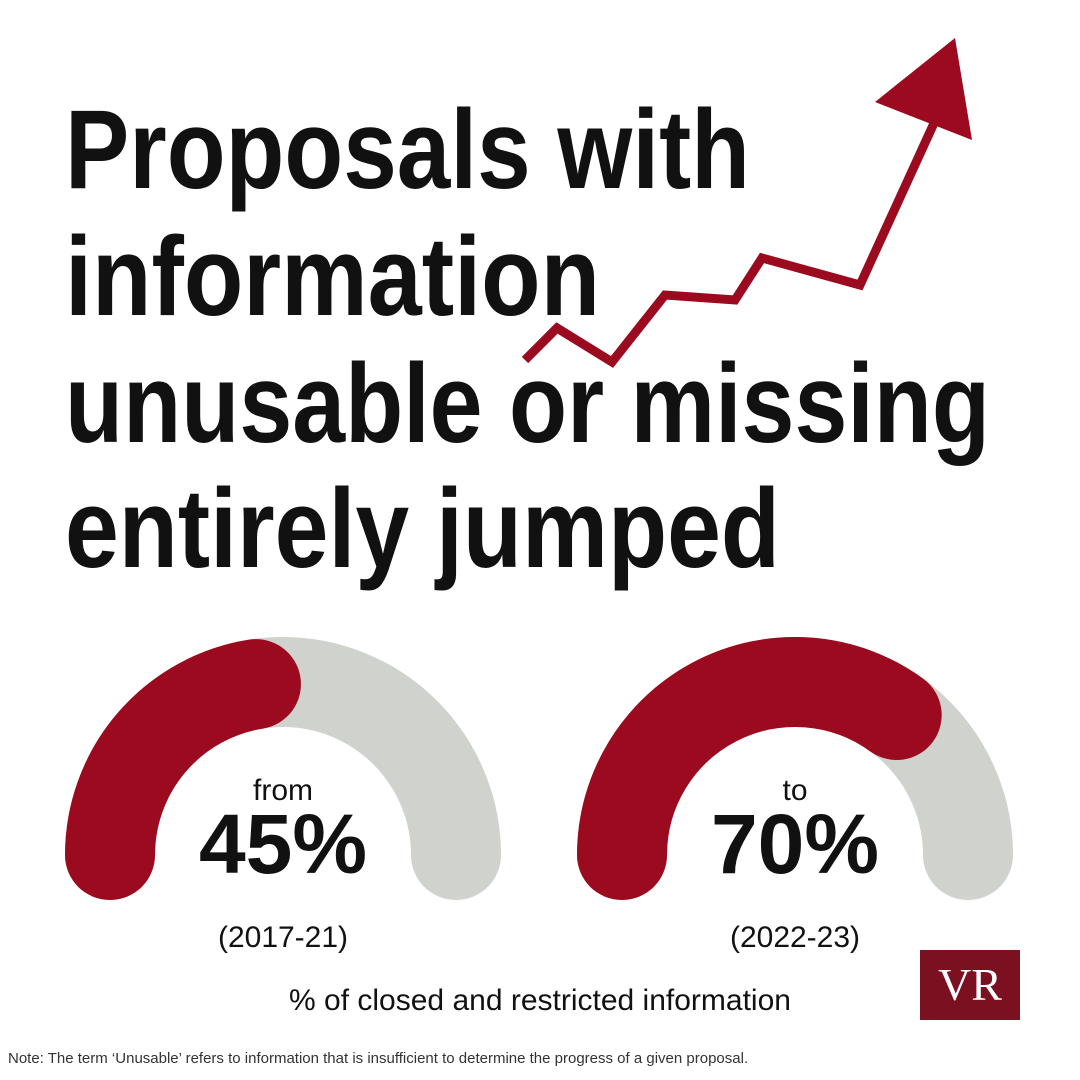 This screenshot has width=1080, height=1080. What do you see at coordinates (332, 276) in the screenshot?
I see `title-line: information` at bounding box center [332, 276].